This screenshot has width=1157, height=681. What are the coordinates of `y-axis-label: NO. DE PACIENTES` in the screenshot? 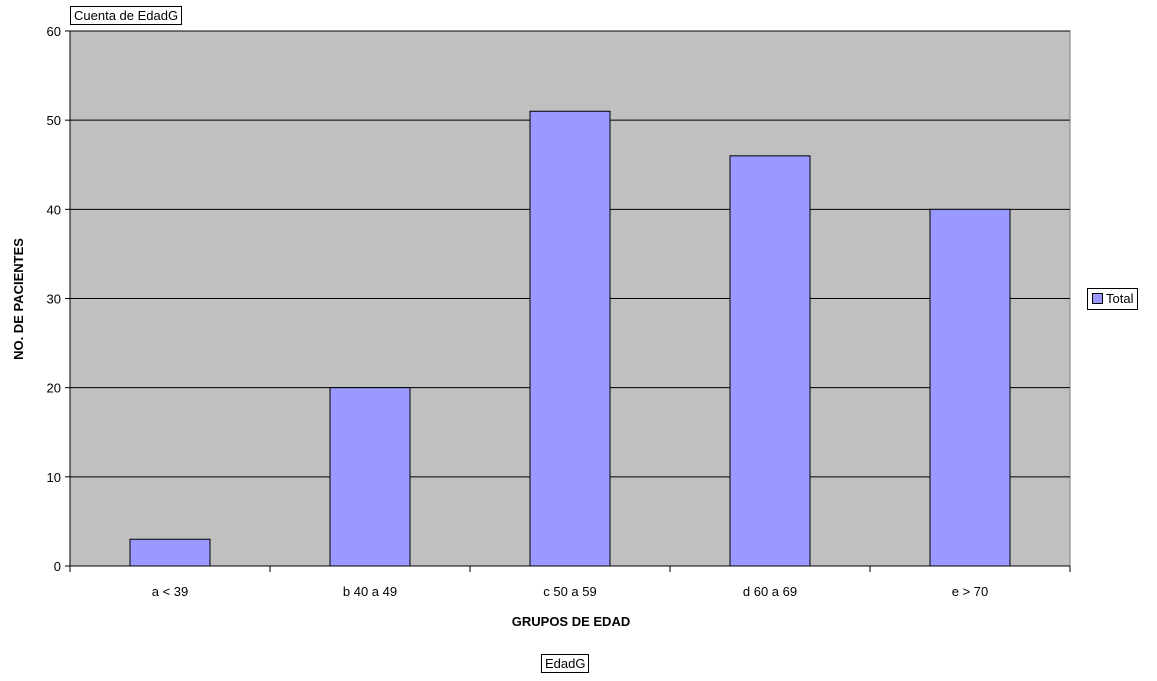 It's located at (18, 299).